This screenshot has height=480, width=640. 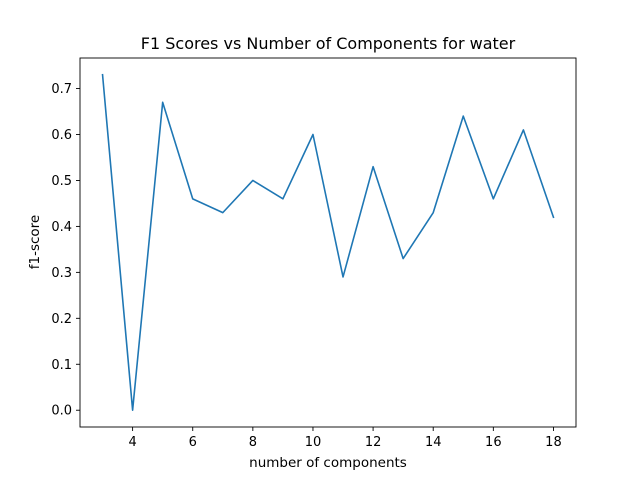 I want to click on x-tick-label: 18, so click(x=553, y=442).